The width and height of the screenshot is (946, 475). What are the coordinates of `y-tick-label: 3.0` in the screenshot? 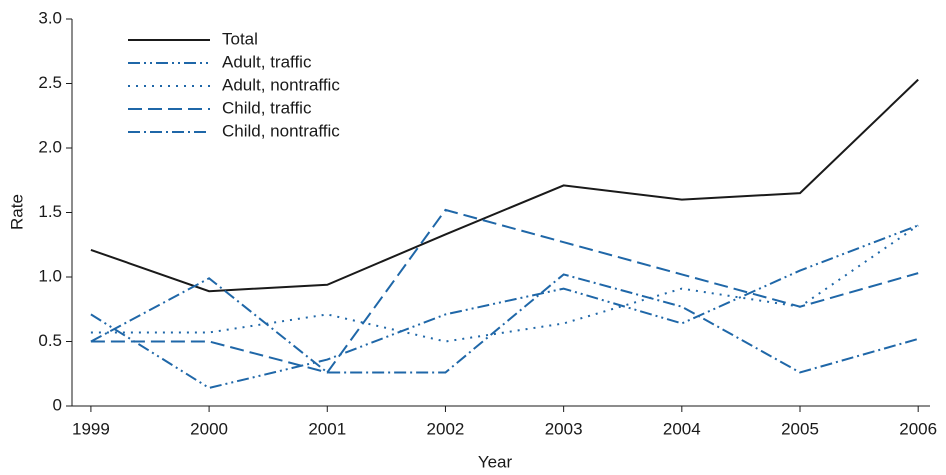 It's located at (50, 17).